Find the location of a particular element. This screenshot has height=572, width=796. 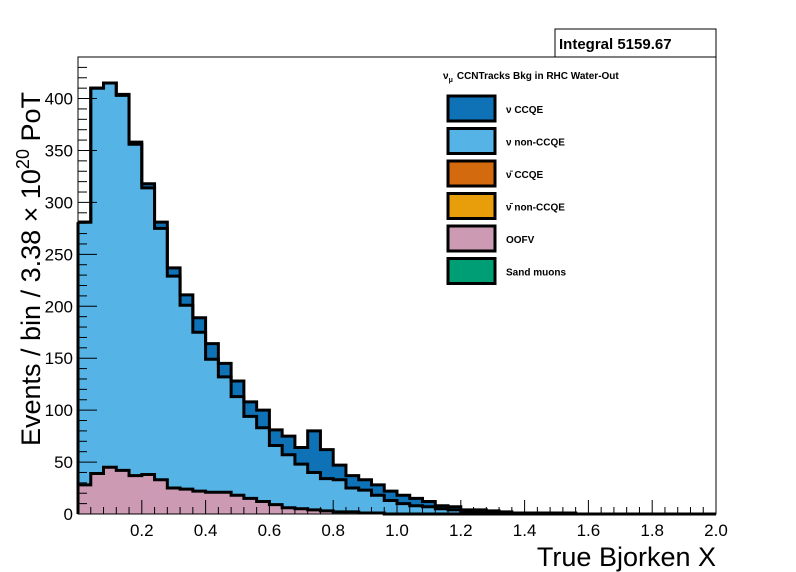

y-tick-label: 200 is located at coordinates (59, 306).